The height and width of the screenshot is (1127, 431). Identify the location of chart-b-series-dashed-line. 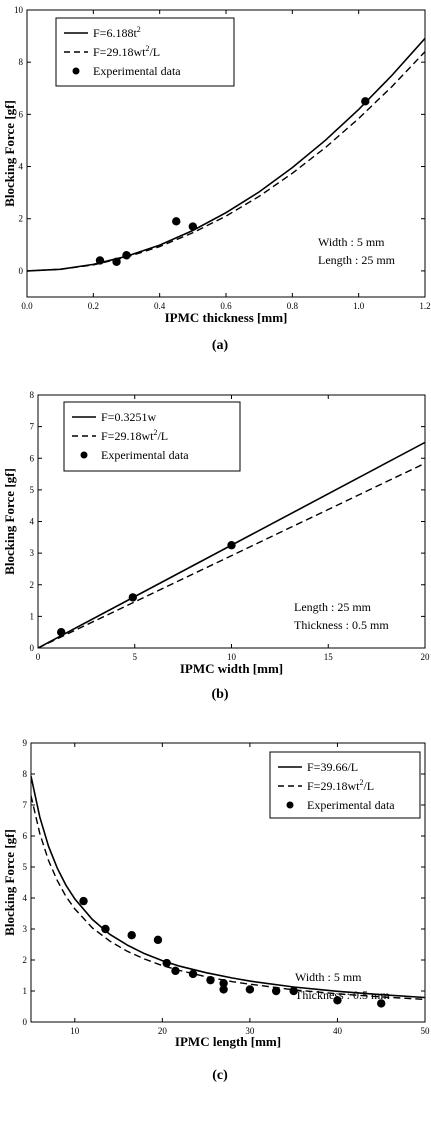
(231, 555).